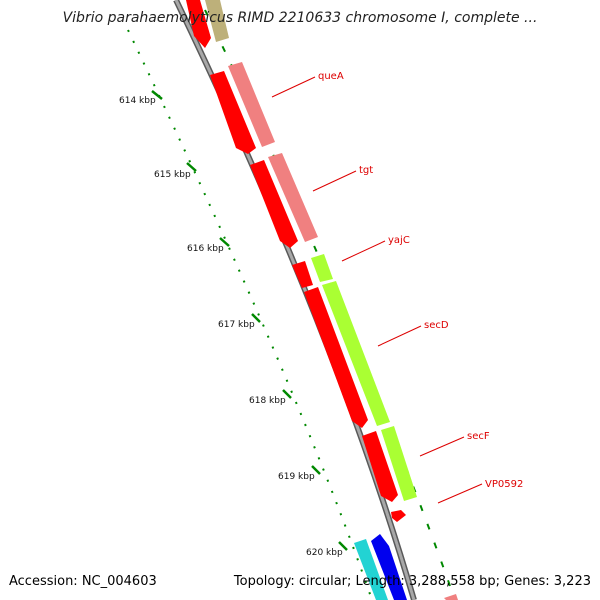  I want to click on tick-label: 616 kbp, so click(205, 249).